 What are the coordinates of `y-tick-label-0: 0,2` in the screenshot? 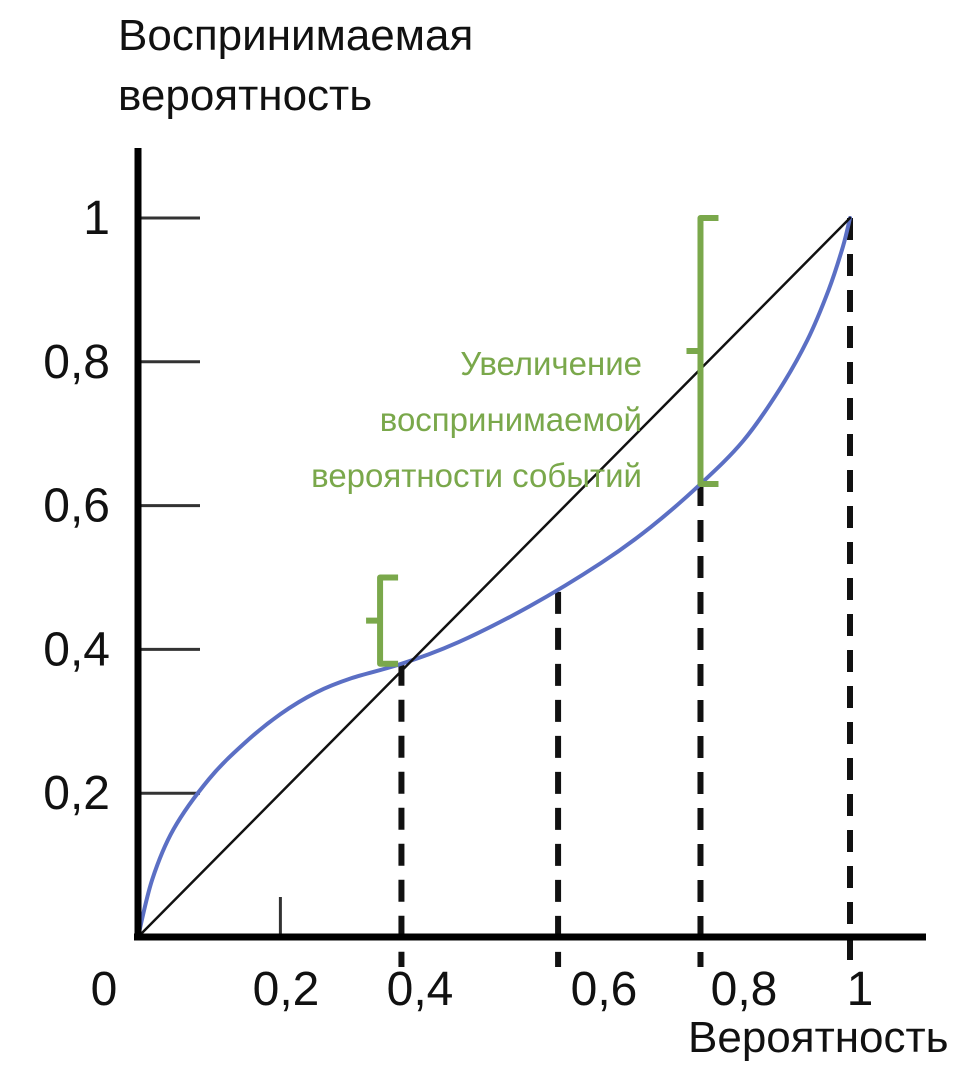 It's located at (76, 793).